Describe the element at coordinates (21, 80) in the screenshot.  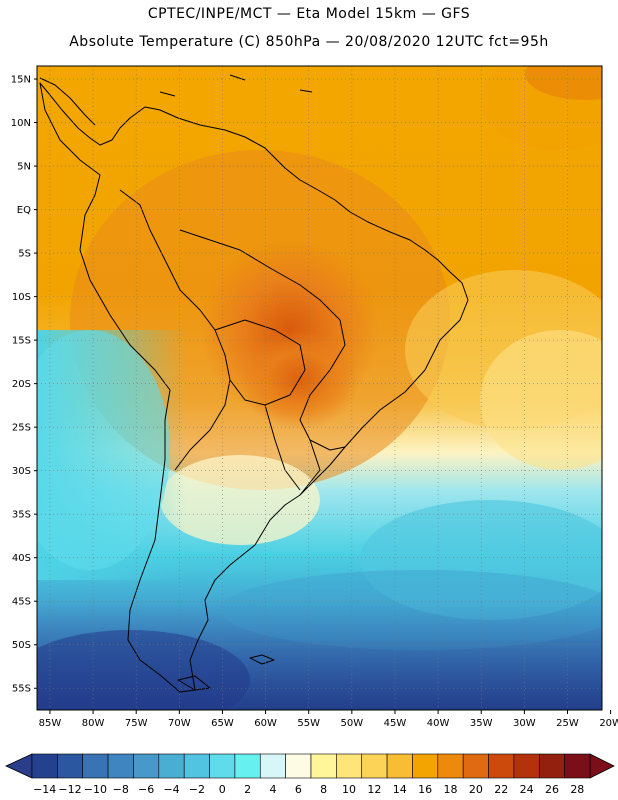
I see `lat-label: 15N` at that location.